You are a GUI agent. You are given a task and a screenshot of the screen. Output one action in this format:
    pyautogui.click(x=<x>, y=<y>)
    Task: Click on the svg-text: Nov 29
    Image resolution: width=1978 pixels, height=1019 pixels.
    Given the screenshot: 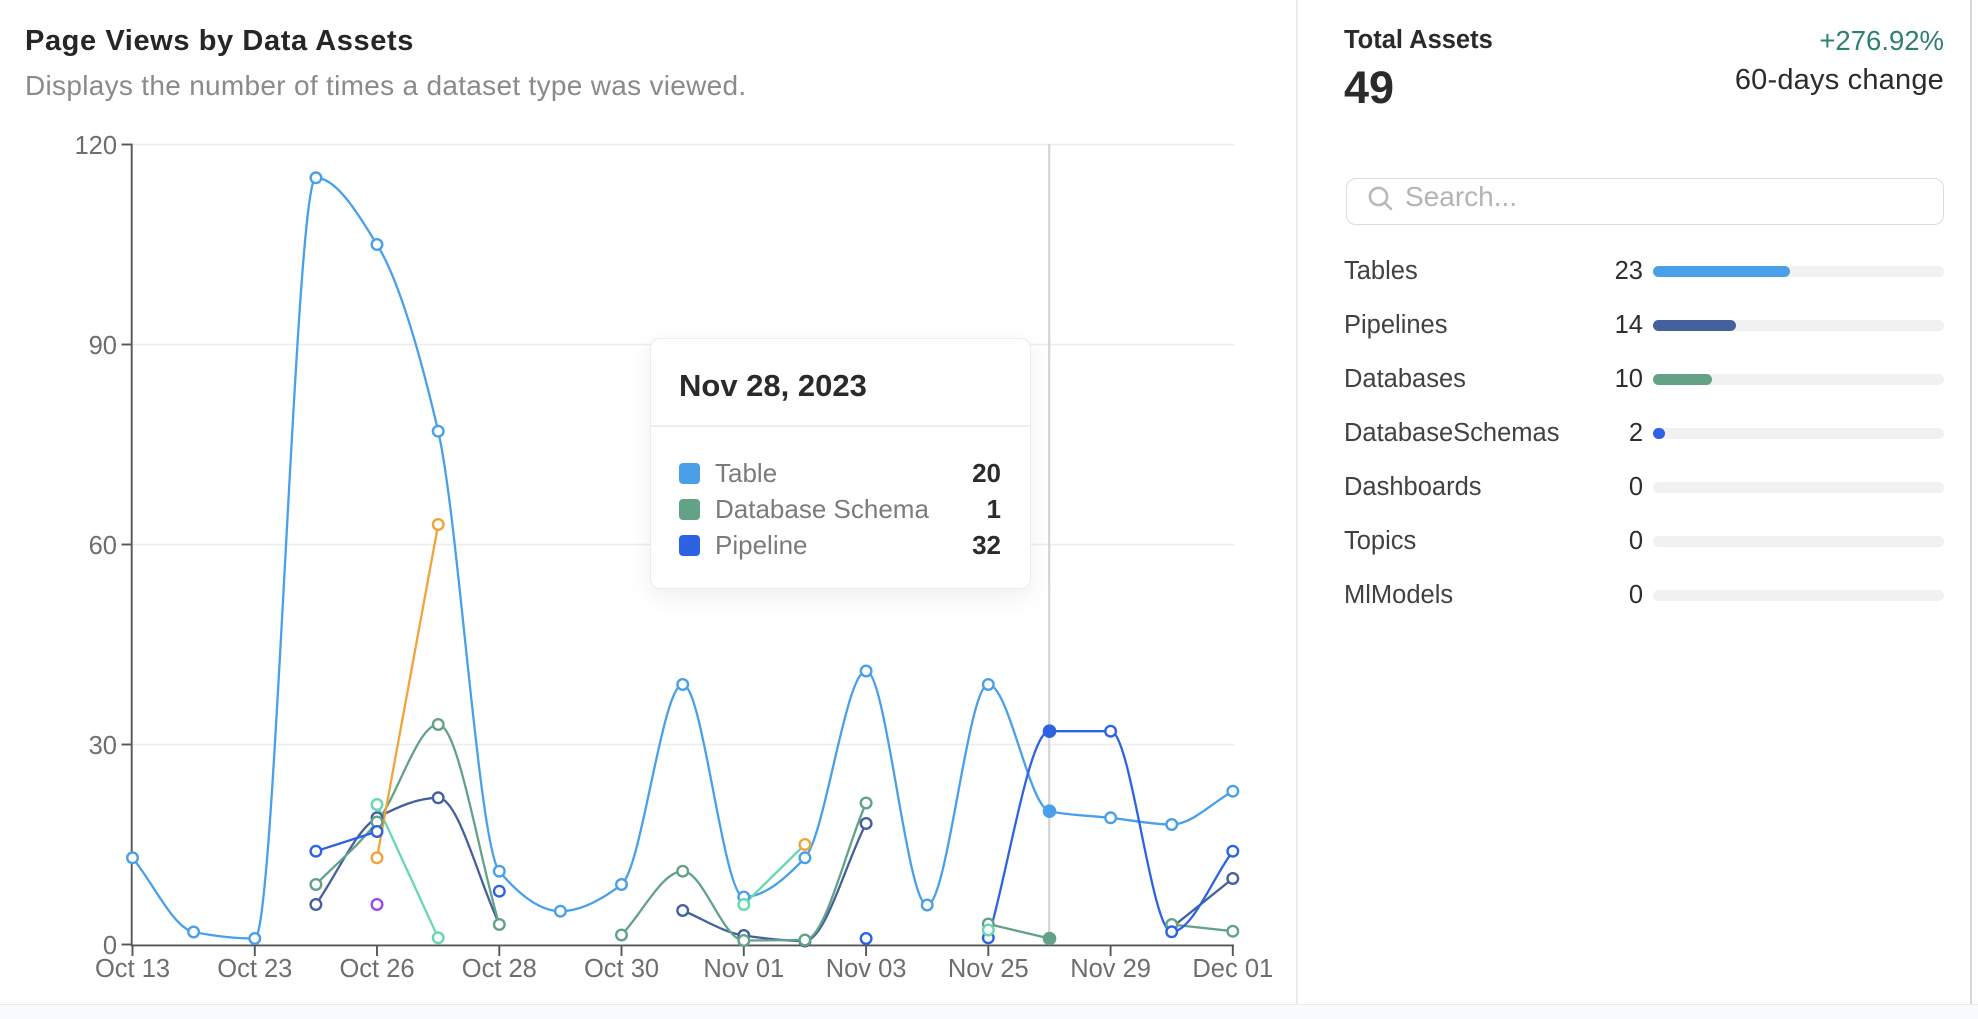 What is the action you would take?
    pyautogui.click(x=1110, y=969)
    